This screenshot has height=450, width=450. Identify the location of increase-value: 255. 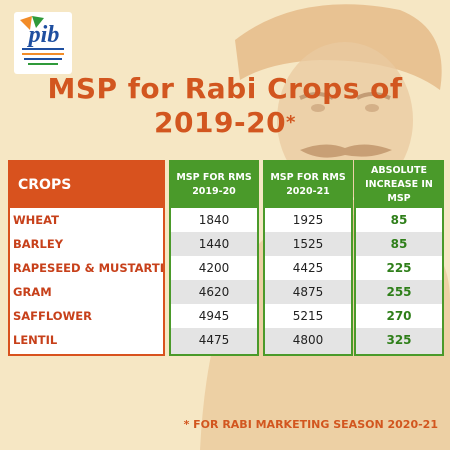
(399, 292).